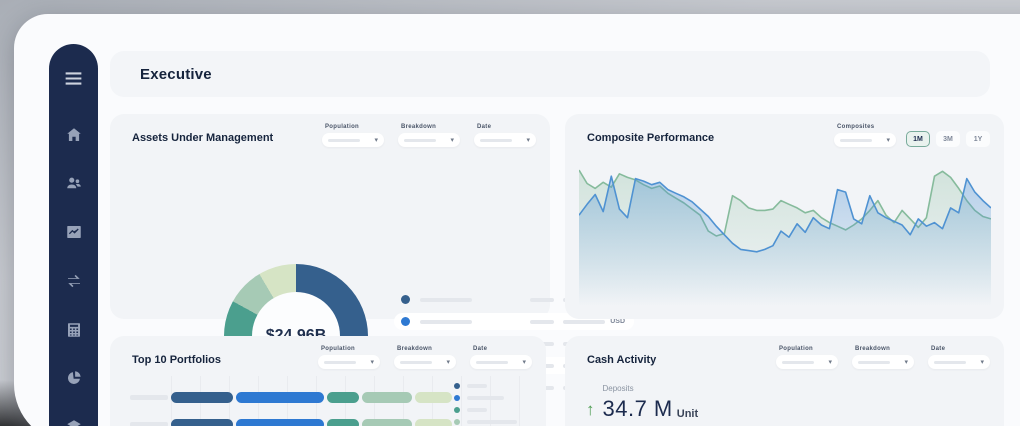 The height and width of the screenshot is (426, 1020). I want to click on calculator-icon, so click(73, 329).